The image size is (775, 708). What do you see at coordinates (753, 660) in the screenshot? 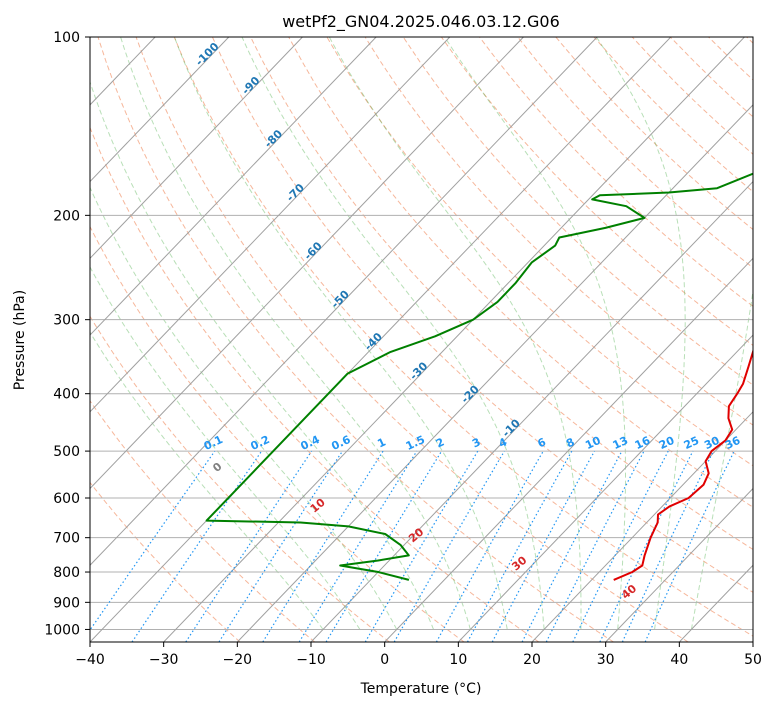
I see `x-tick-label: 50` at bounding box center [753, 660].